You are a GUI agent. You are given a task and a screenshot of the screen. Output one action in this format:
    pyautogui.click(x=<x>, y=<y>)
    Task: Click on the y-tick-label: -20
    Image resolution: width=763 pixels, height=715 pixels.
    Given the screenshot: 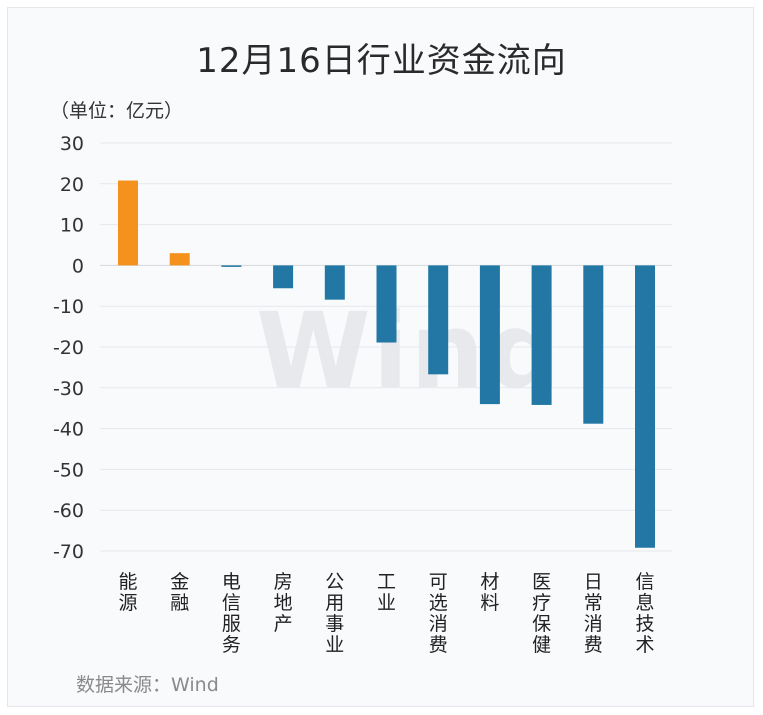 What is the action you would take?
    pyautogui.click(x=68, y=348)
    